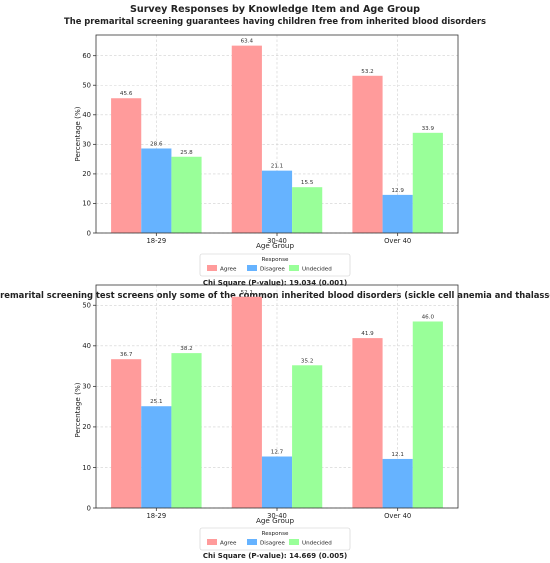 The height and width of the screenshot is (563, 550). I want to click on data-label-disagree-over-40: 12.1, so click(397, 455).